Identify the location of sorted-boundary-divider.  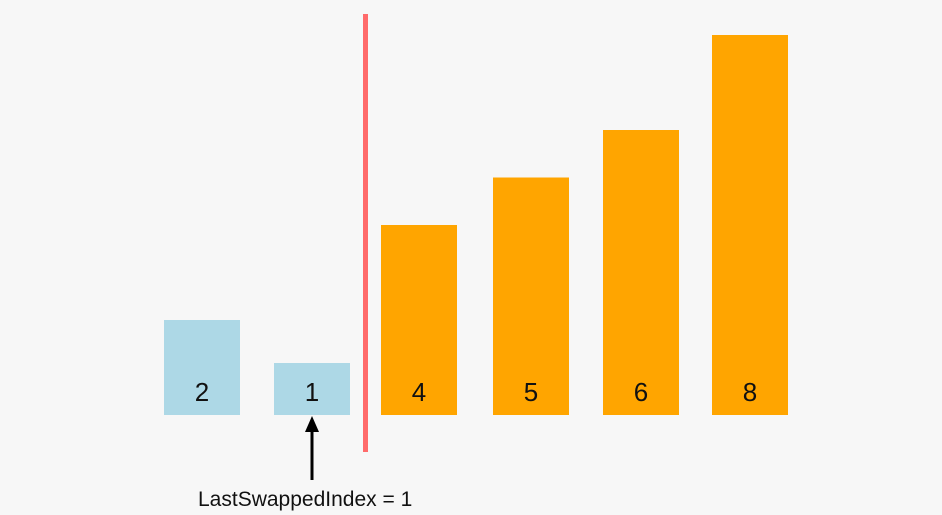
(365, 233).